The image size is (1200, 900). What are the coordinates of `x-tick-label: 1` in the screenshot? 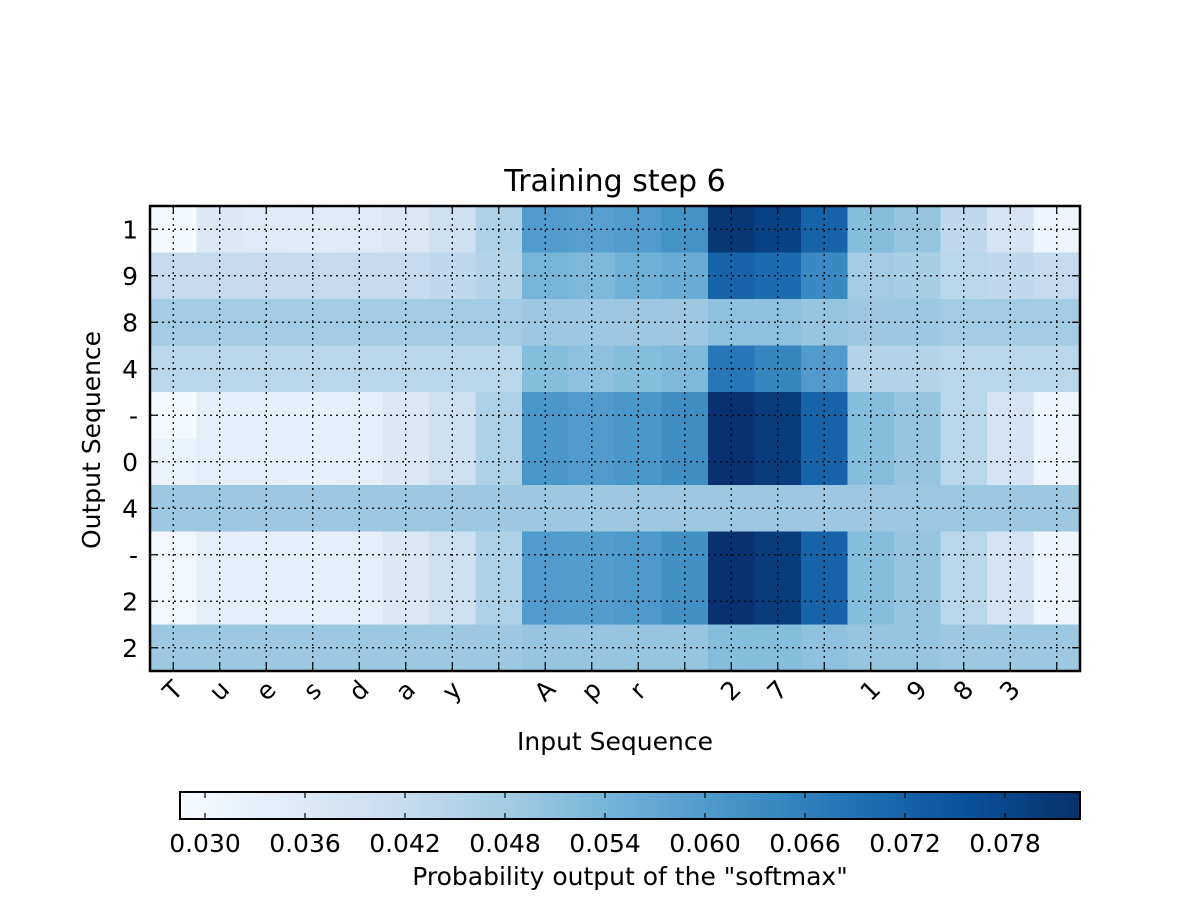 It's located at (871, 691).